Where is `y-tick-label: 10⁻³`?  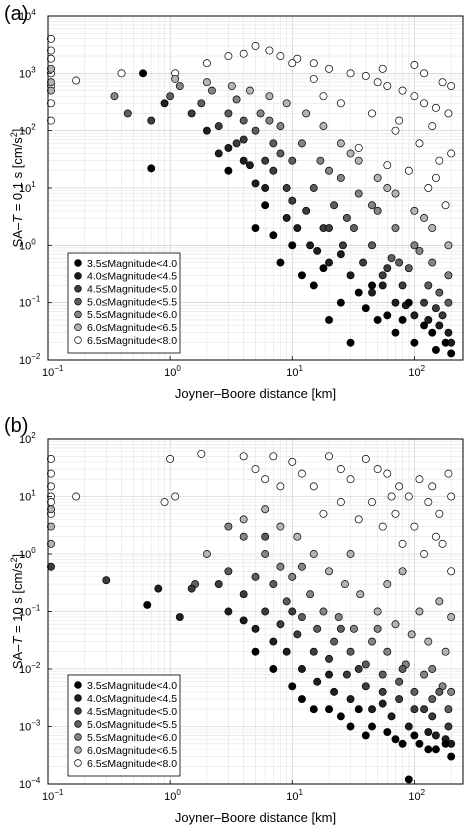
y-tick-label: 10⁻³ is located at coordinates (30, 726).